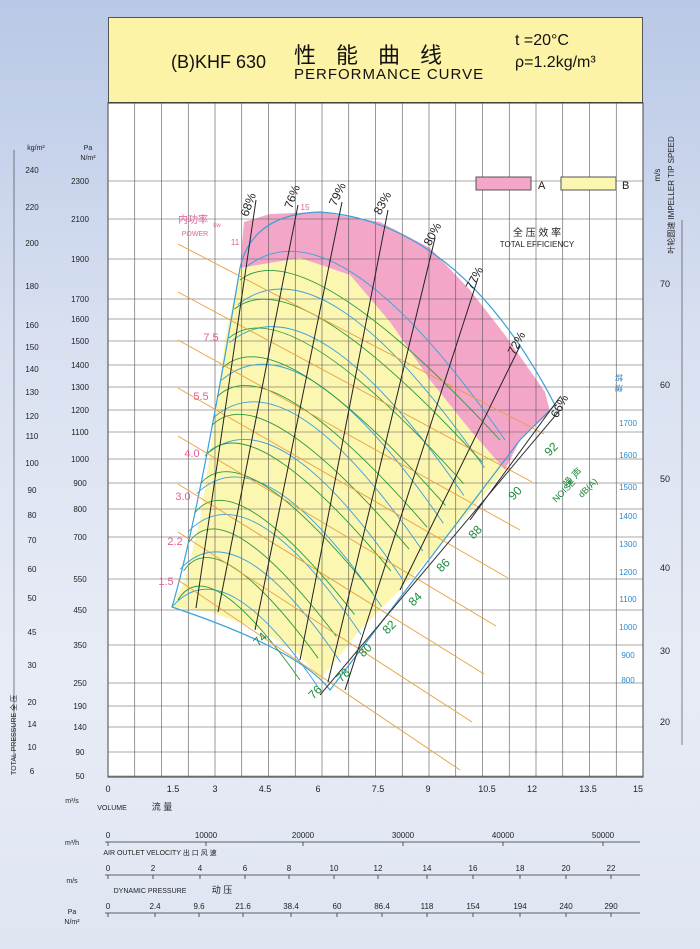 This screenshot has height=949, width=700. What do you see at coordinates (200, 868) in the screenshot?
I see `velocity-axis-tick: 4` at bounding box center [200, 868].